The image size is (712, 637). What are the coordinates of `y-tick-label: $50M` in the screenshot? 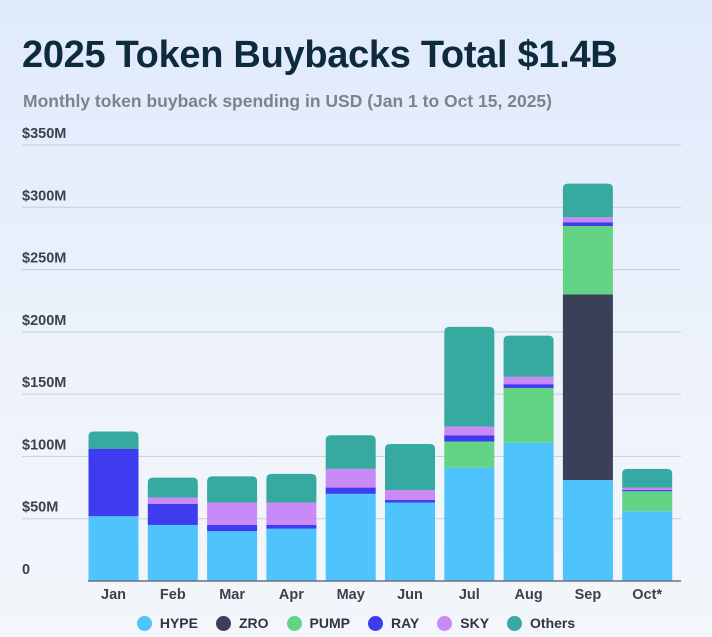 It's located at (40, 508).